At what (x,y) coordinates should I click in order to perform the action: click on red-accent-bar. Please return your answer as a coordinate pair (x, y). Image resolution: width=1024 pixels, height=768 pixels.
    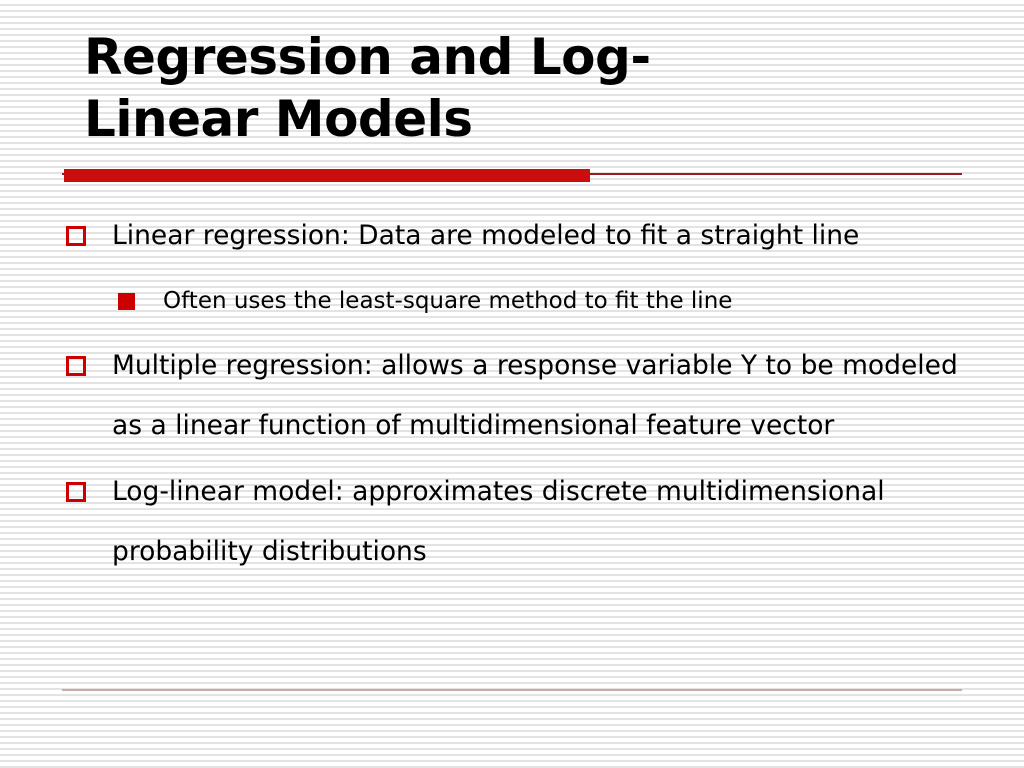
    Looking at the image, I should click on (327, 175).